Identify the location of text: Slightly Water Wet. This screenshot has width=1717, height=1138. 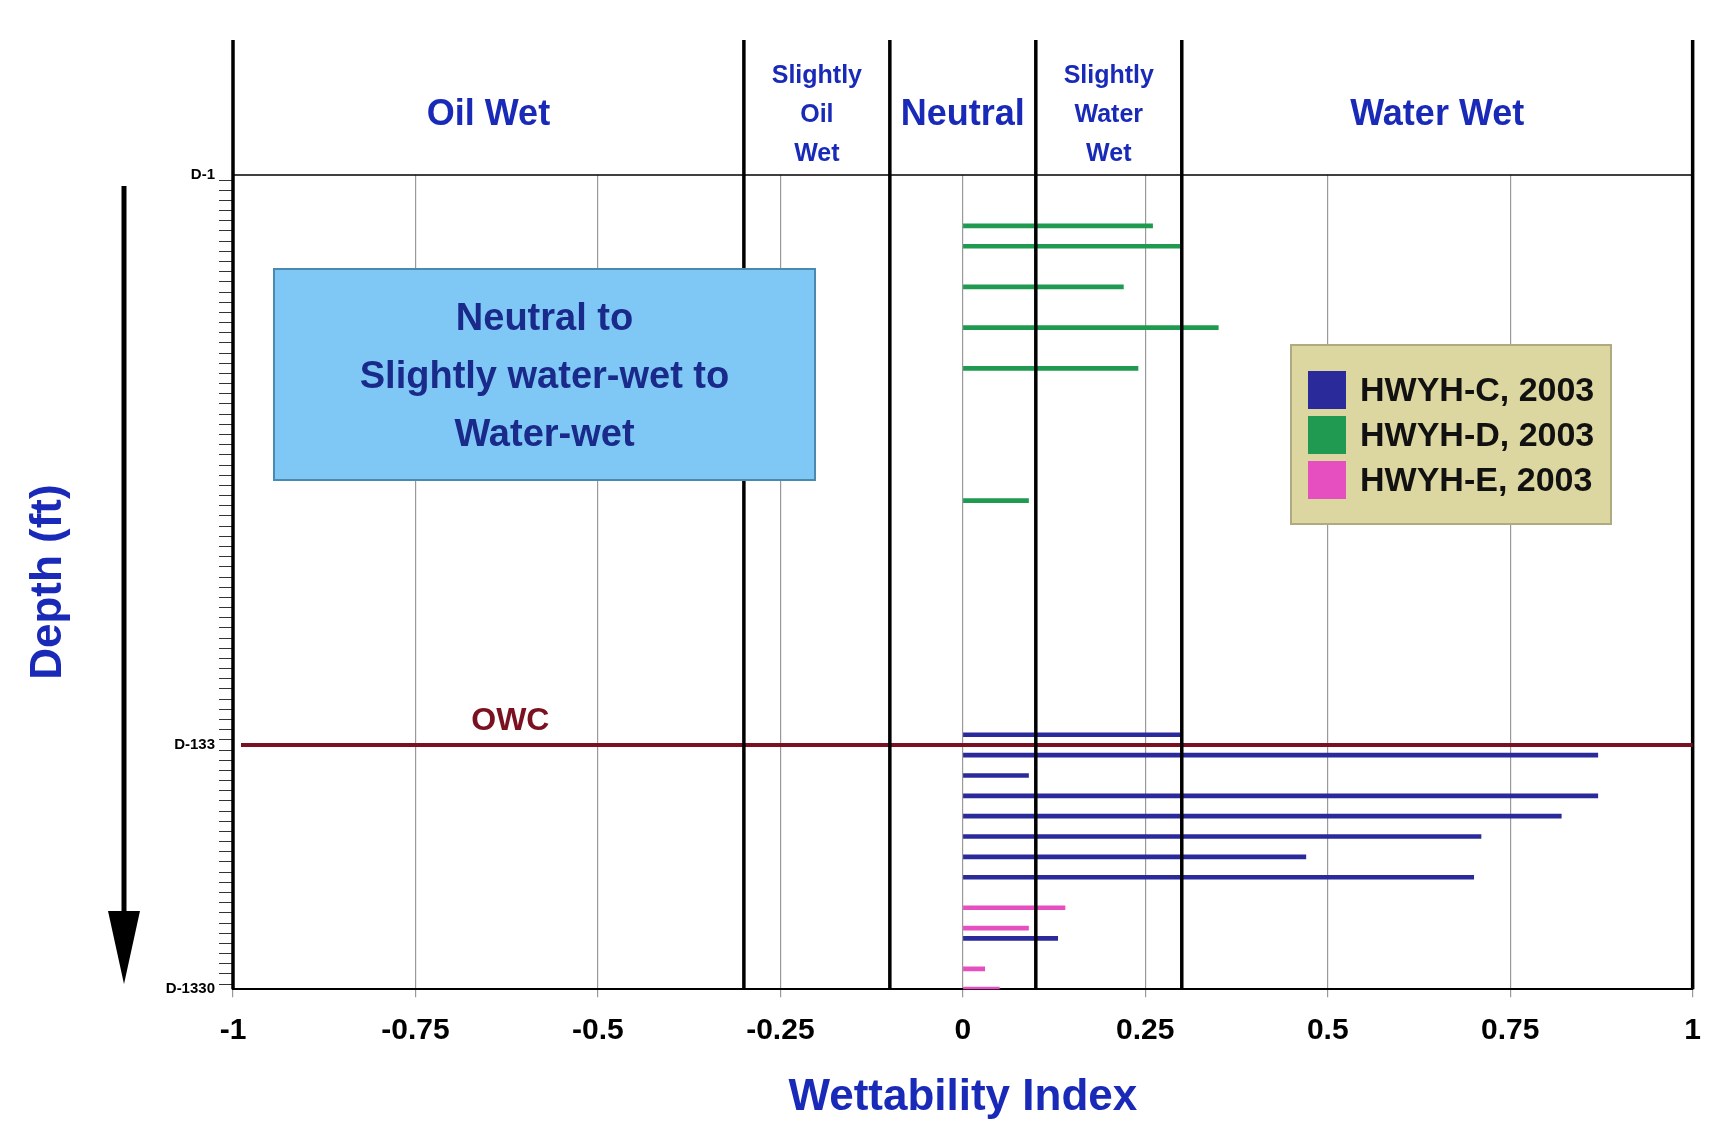
(1109, 113).